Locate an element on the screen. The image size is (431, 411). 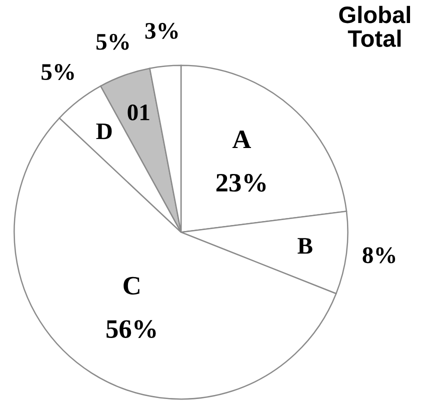
chart-title: Global Total is located at coordinates (374, 26).